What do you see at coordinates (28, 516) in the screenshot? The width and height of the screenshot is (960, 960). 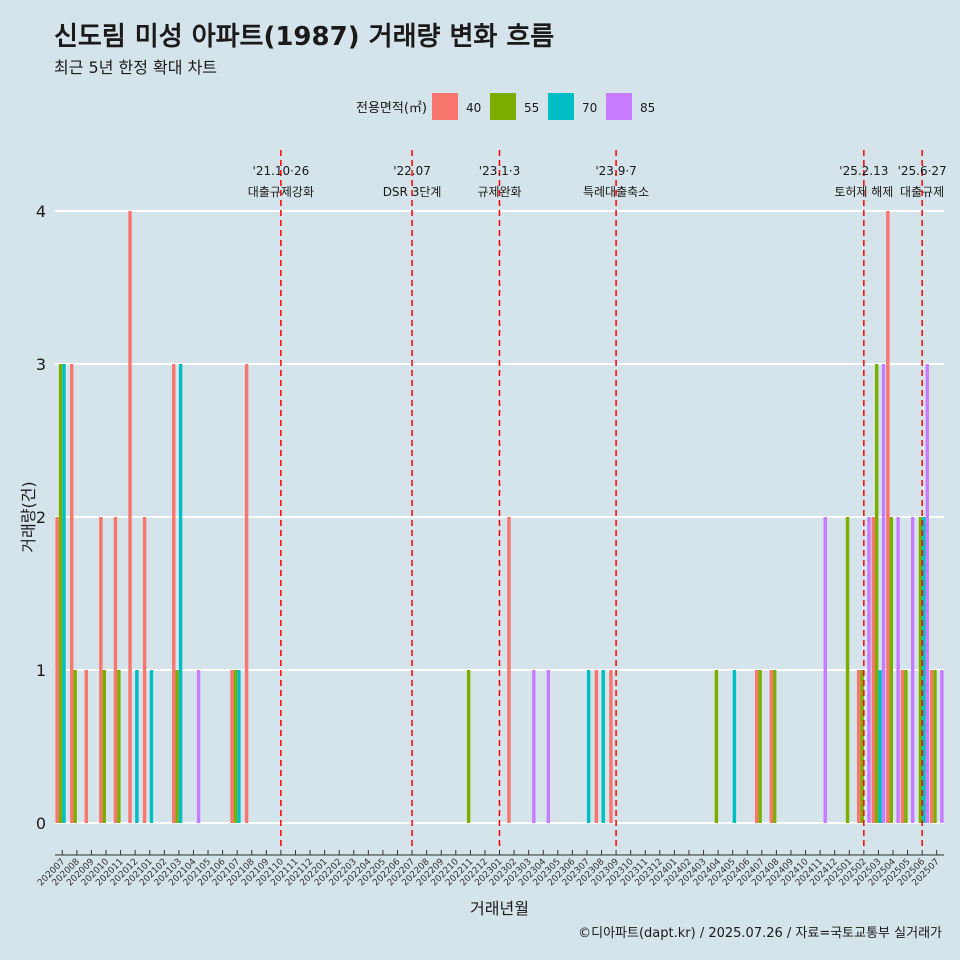 I see `y-axis-title: 거래량(건)` at bounding box center [28, 516].